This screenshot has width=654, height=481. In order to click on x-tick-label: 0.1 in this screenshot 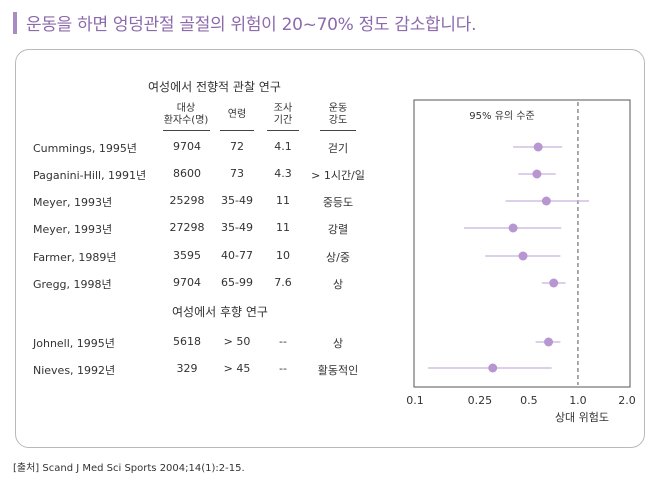, I will do `click(415, 400)`.